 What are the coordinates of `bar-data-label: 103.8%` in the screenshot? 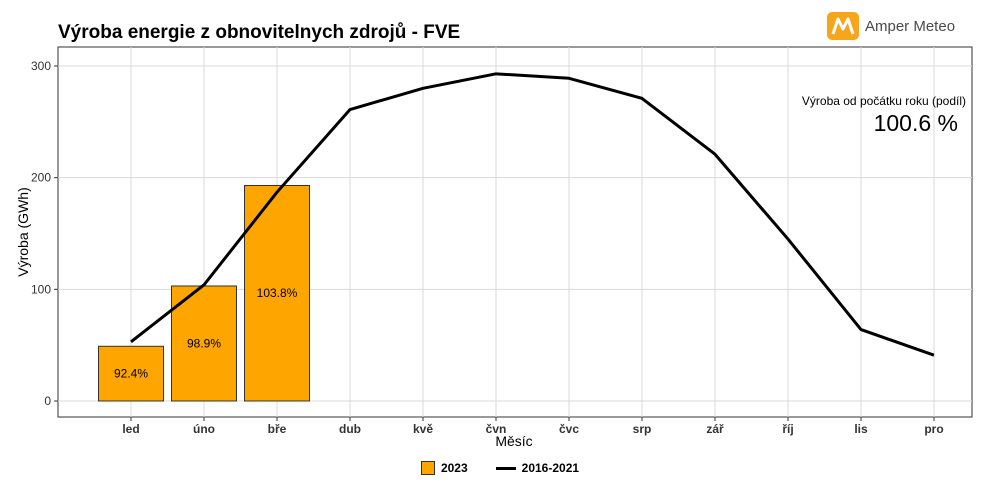 It's located at (277, 293).